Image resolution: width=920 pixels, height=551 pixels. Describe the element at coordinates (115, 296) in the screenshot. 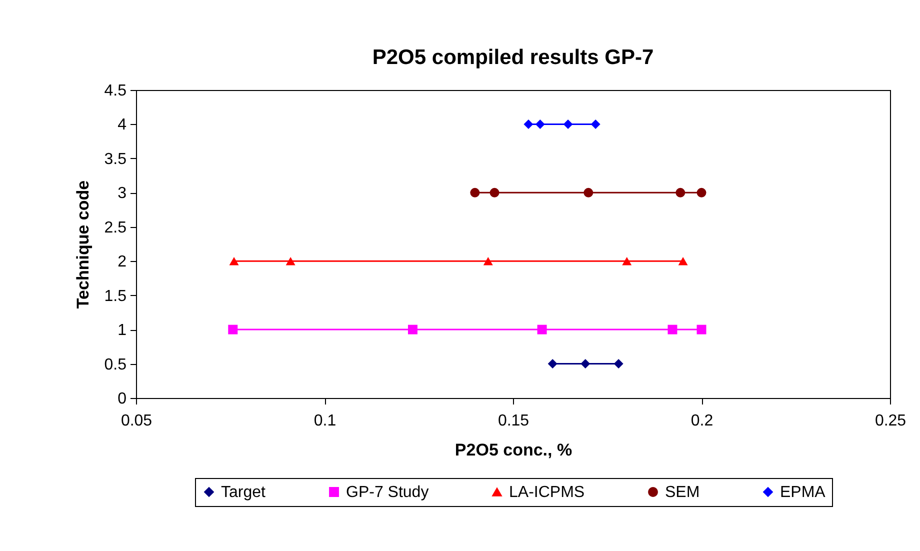

I see `y-tick-label: 1.5` at that location.